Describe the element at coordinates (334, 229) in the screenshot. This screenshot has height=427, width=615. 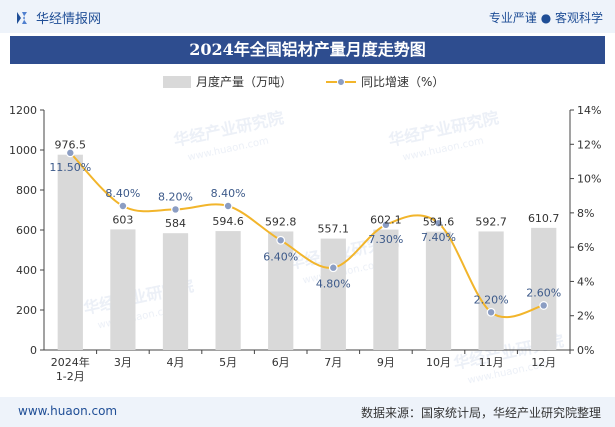
I see `bar-value-label: 557.1` at that location.